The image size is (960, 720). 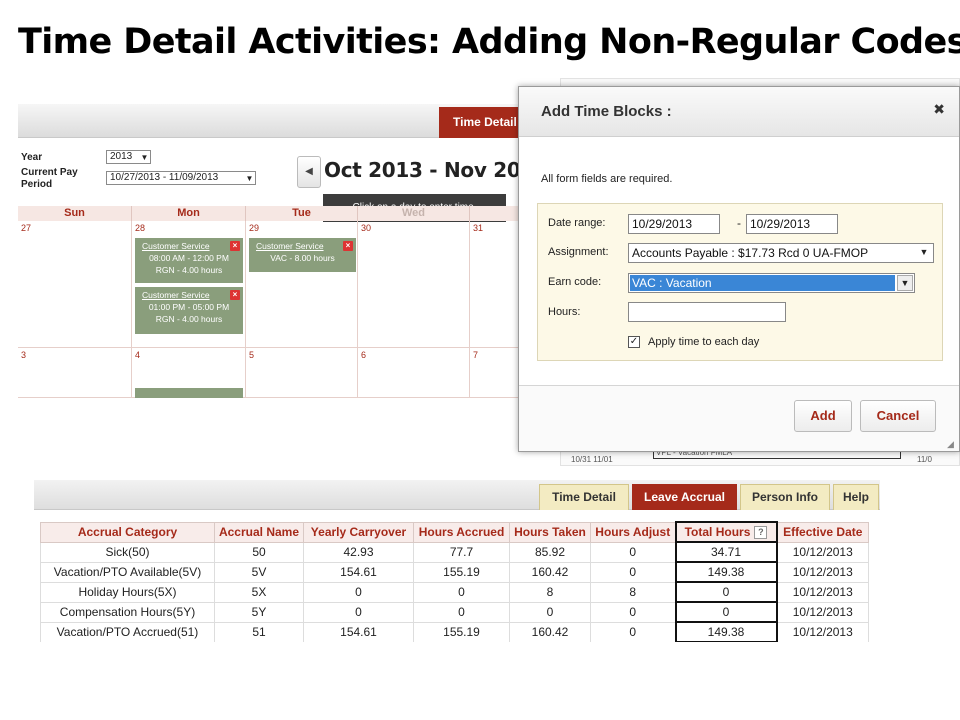 I want to click on column-header: Effective Date, so click(x=822, y=532).